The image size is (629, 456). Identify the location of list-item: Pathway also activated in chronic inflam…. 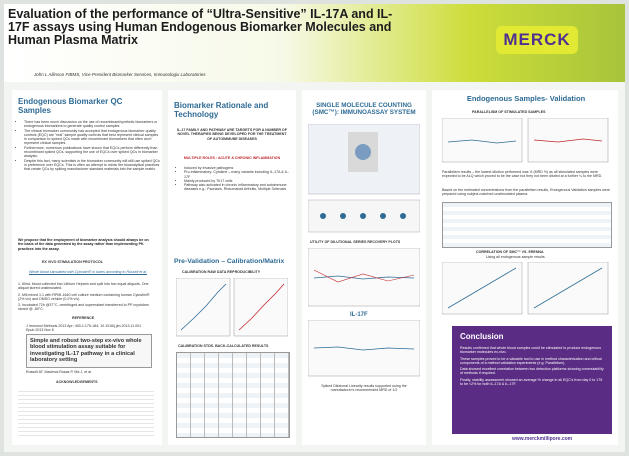
(237, 187).